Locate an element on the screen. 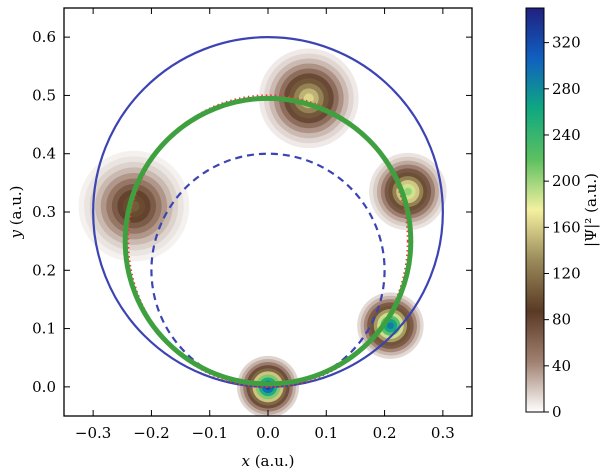 The height and width of the screenshot is (474, 609). x-tick-label: 0.1 is located at coordinates (326, 433).